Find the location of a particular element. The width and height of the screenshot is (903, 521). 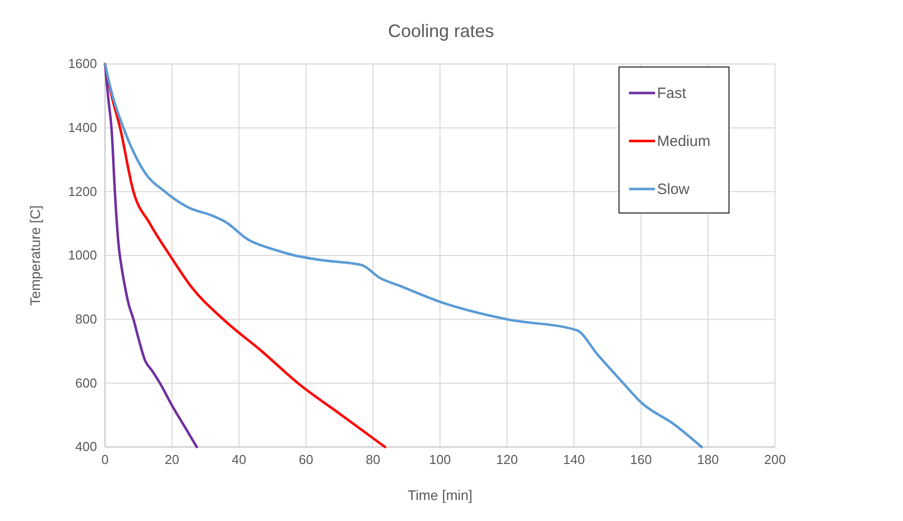

x-axis-title: Time [min] is located at coordinates (440, 495).